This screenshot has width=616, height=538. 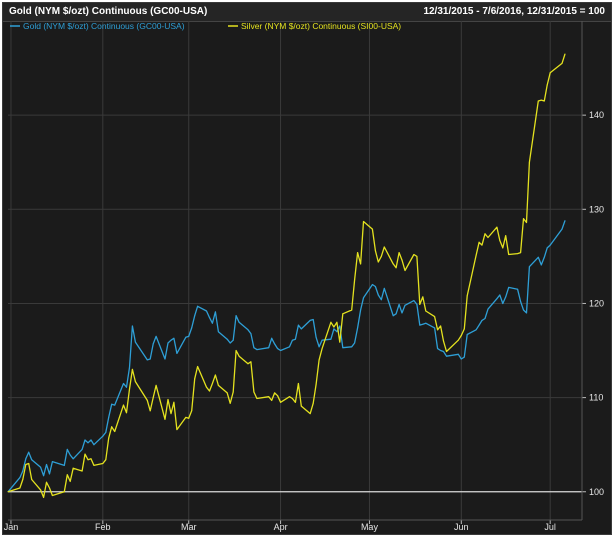 I want to click on chart-title: Gold (NYM $/ozt) Continuous (GC00-USA), so click(x=108, y=11).